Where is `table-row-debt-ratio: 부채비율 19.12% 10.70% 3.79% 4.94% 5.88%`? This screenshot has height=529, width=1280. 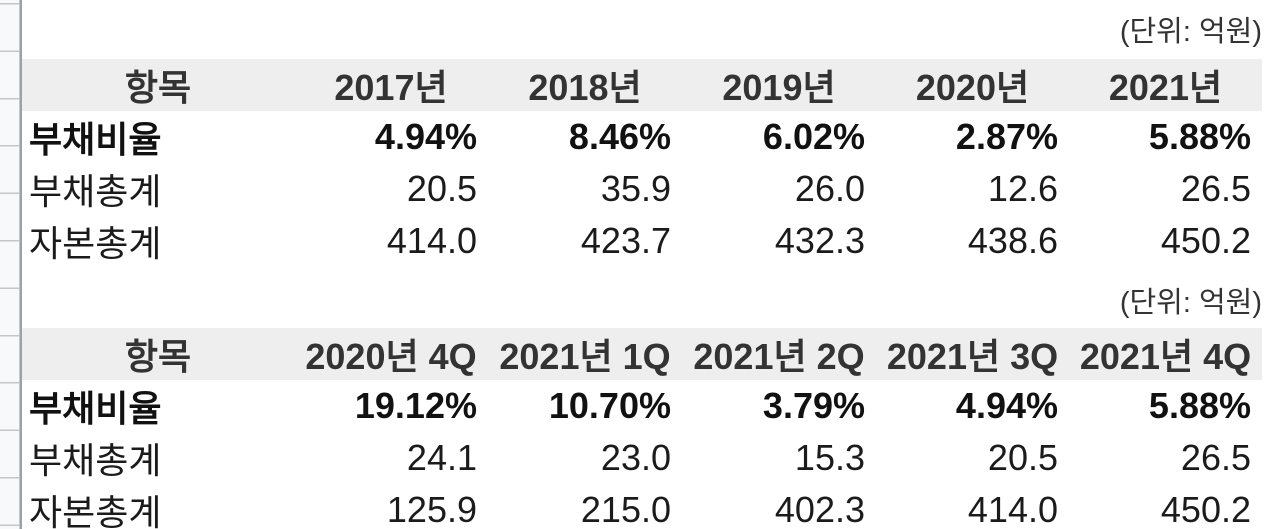 table-row-debt-ratio: 부채비율 19.12% 10.70% 3.79% 4.94% 5.88% is located at coordinates (642, 406).